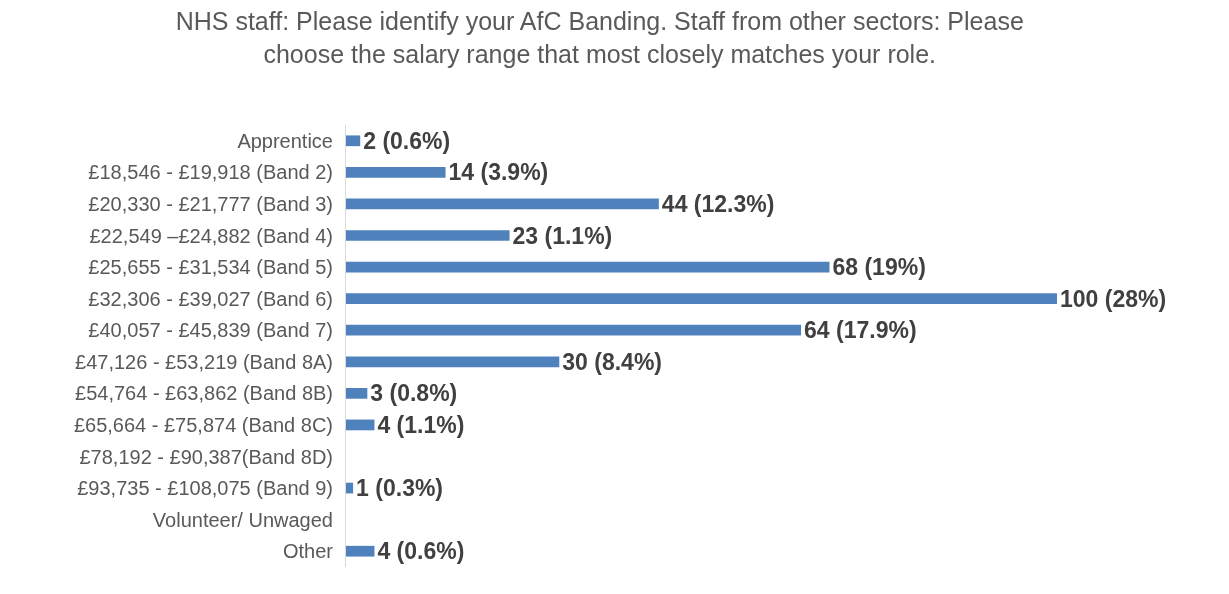 The height and width of the screenshot is (594, 1229). Describe the element at coordinates (203, 424) in the screenshot. I see `y-tick-label: £65,664 - £75,874 (Band 8C)` at that location.